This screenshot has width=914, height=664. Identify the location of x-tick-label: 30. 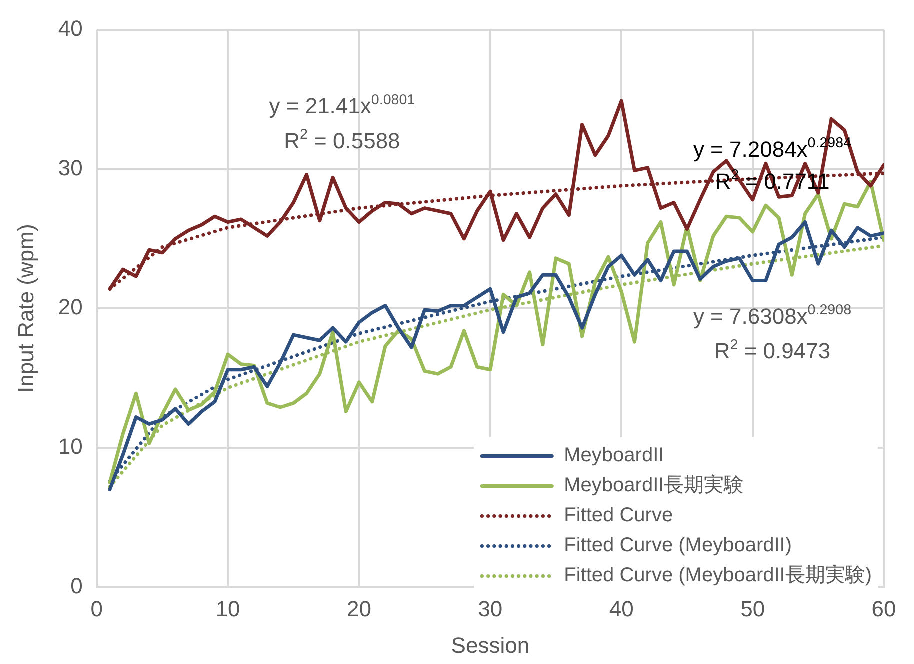
(490, 609).